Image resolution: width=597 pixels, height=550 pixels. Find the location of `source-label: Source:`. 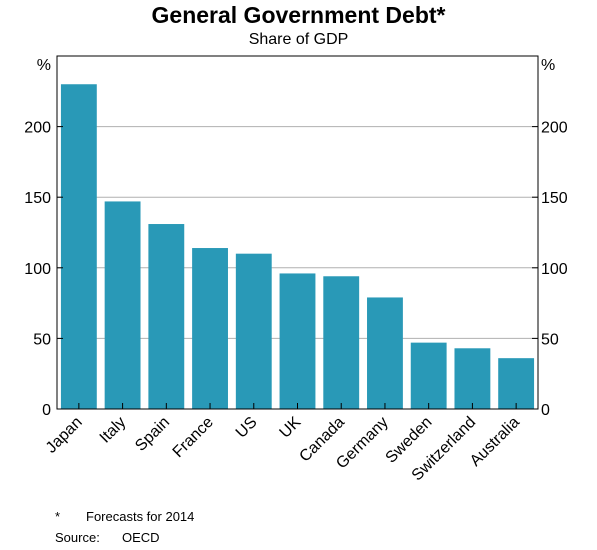

source-label: Source: is located at coordinates (77, 537).